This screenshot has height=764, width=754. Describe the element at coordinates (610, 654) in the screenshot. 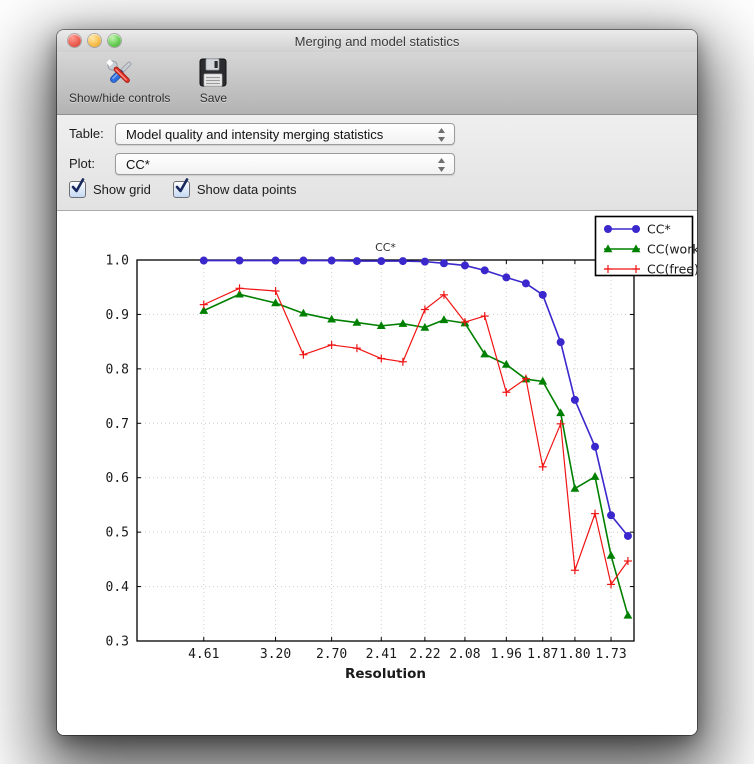

I see `x-tick-label: 1.73` at that location.